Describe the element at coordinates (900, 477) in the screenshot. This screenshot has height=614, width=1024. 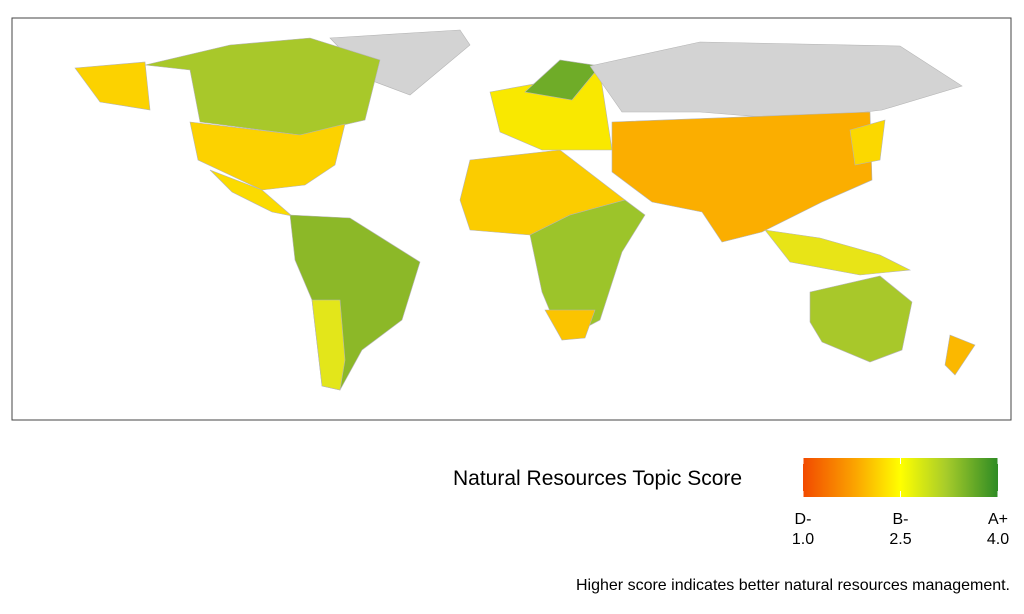
I see `color-bar` at that location.